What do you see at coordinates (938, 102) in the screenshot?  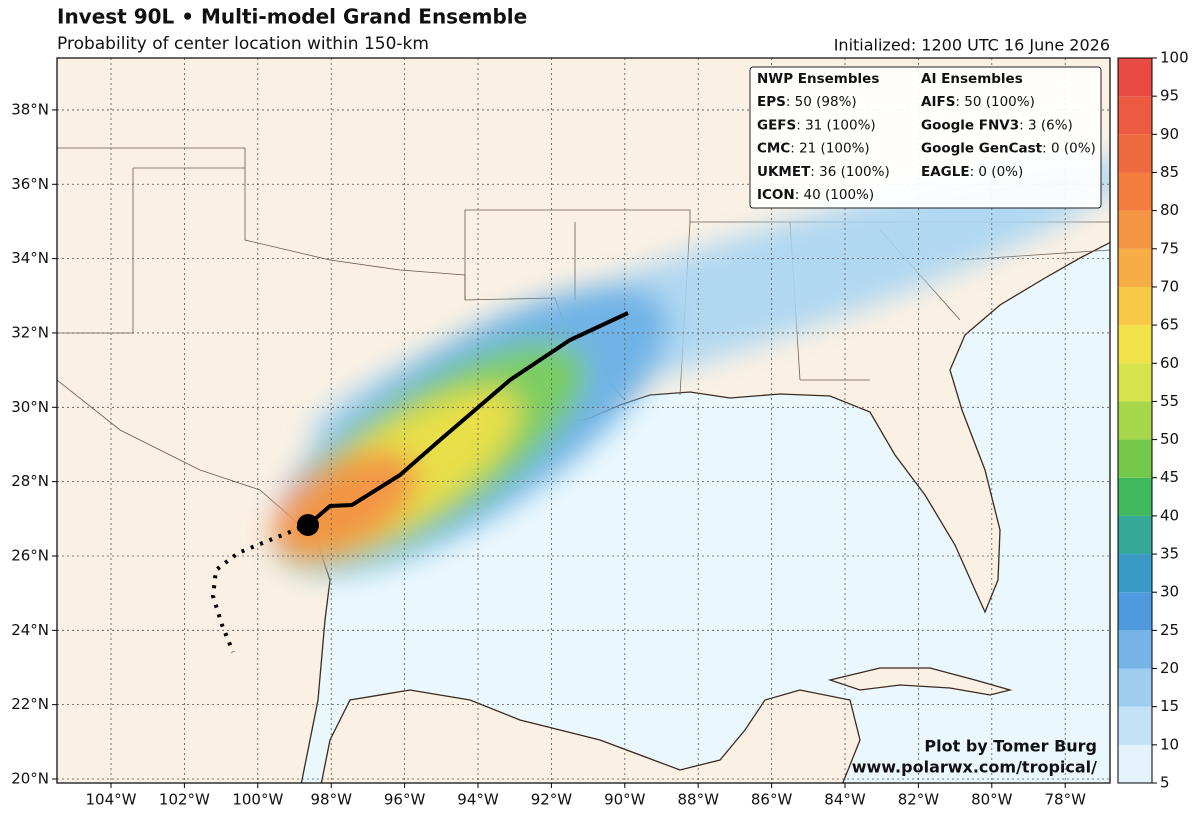 I see `model-name: AIFS` at bounding box center [938, 102].